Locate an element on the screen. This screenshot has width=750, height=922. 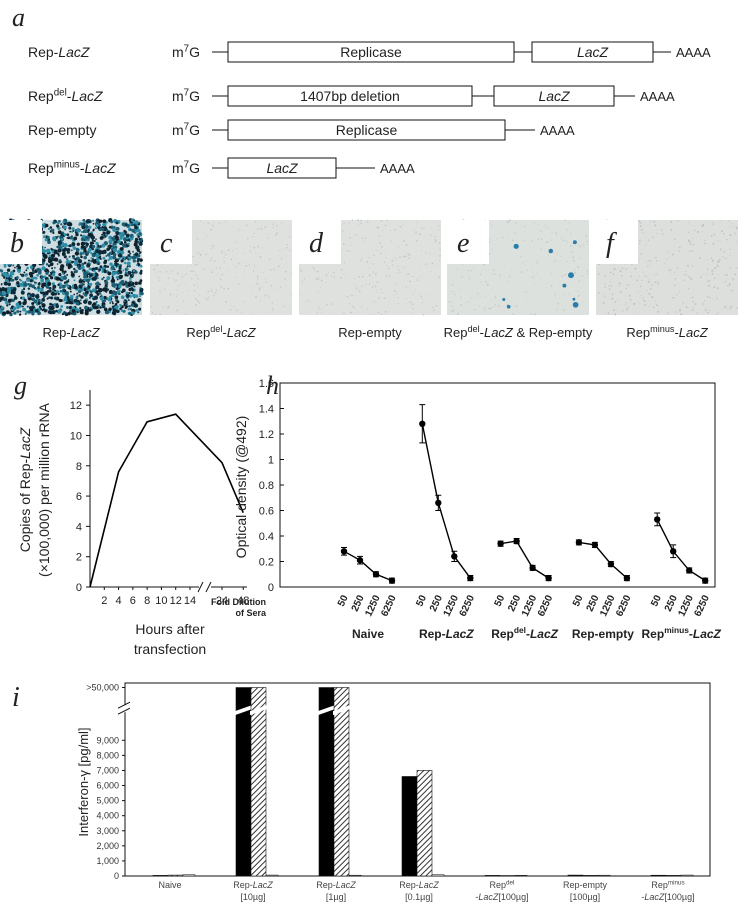
text-part: [1µg] is located at coordinates (336, 897).